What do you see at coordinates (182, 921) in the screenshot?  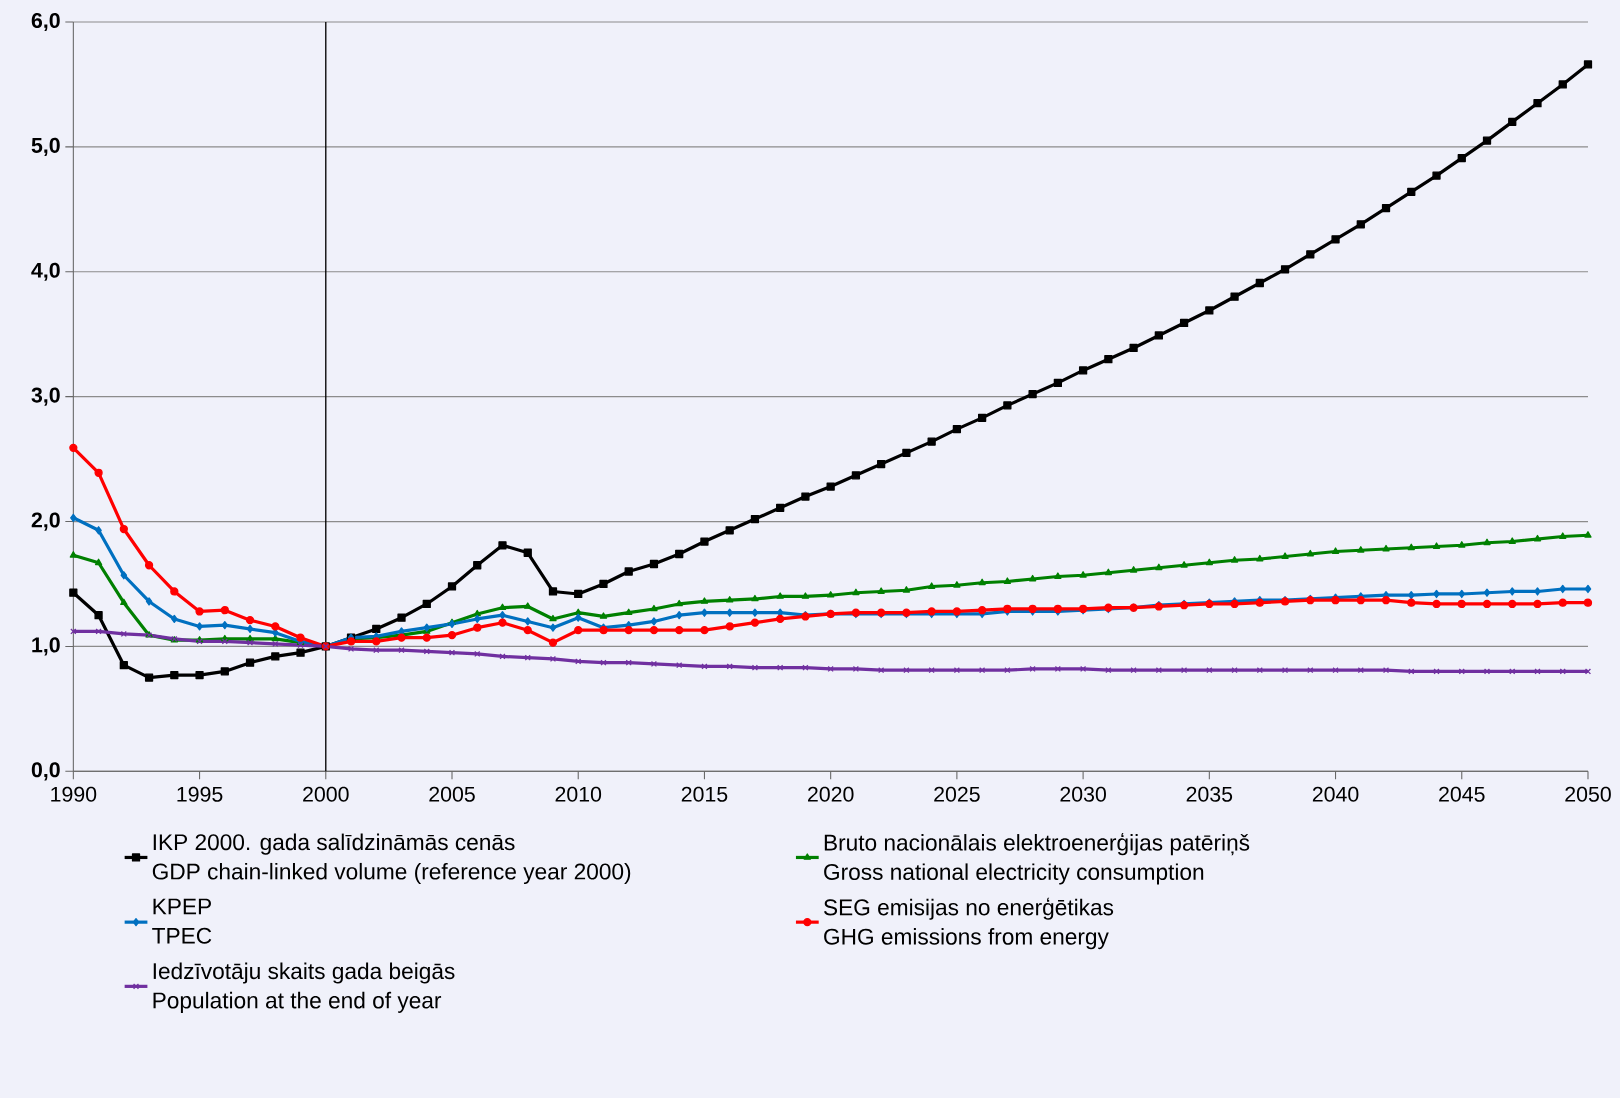 I see `legend-label: KPEP TPEC` at bounding box center [182, 921].